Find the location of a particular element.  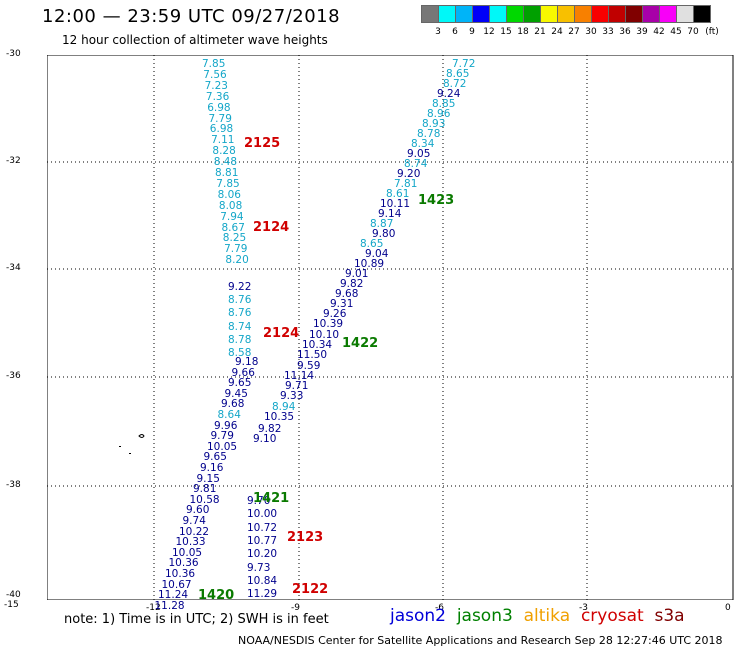

pass-number-label: 2123 is located at coordinates (305, 537).